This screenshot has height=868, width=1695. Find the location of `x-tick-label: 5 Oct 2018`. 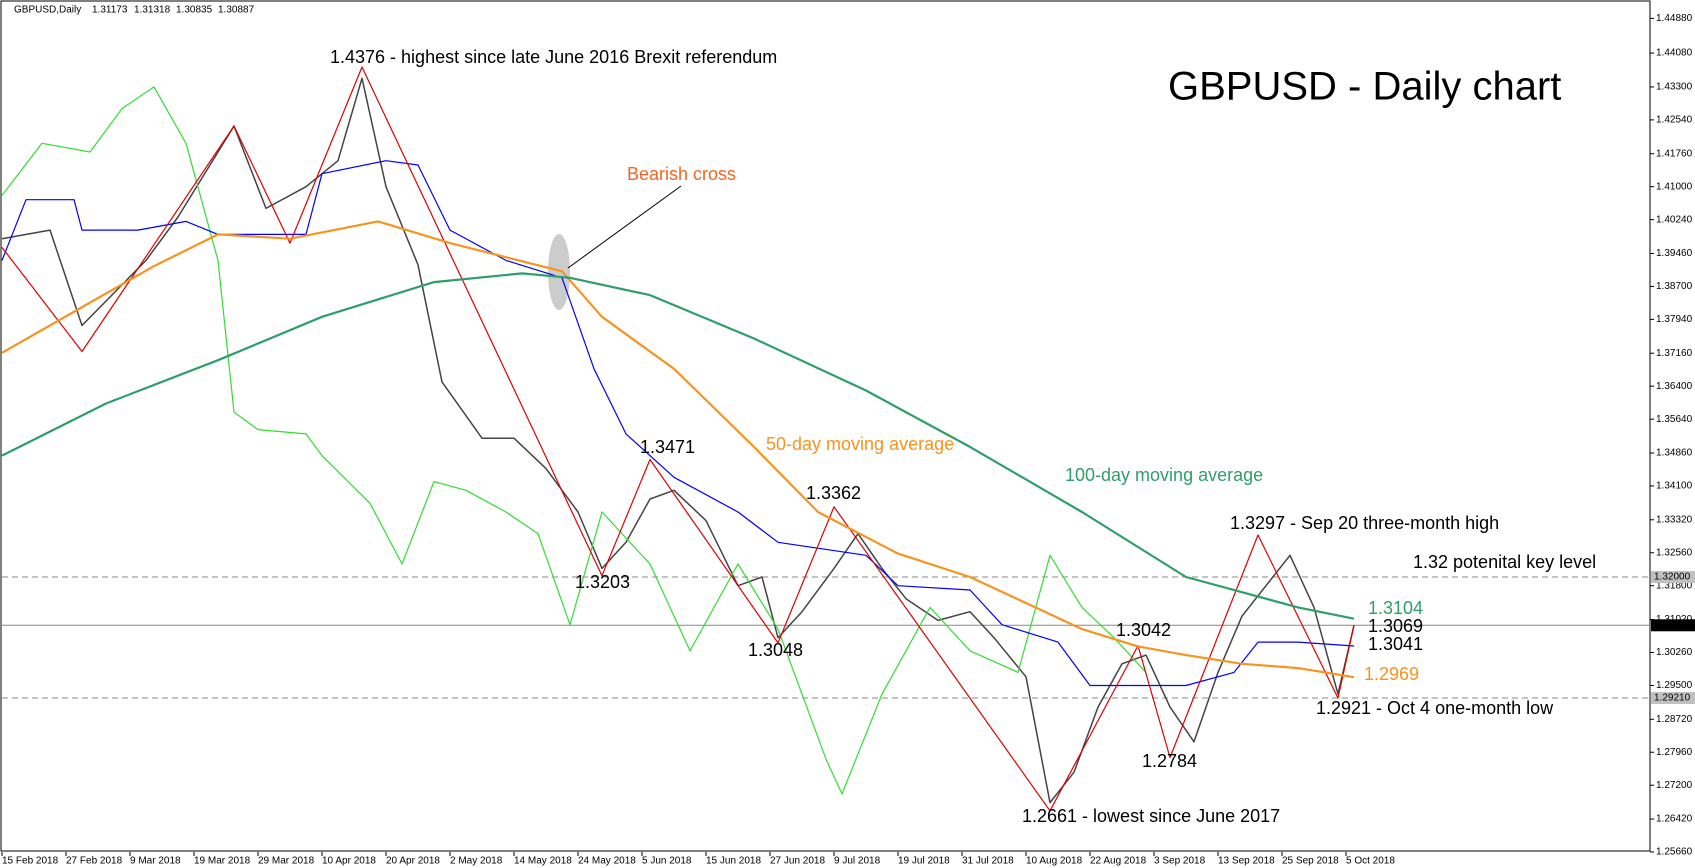

x-tick-label: 5 Oct 2018 is located at coordinates (1370, 861).